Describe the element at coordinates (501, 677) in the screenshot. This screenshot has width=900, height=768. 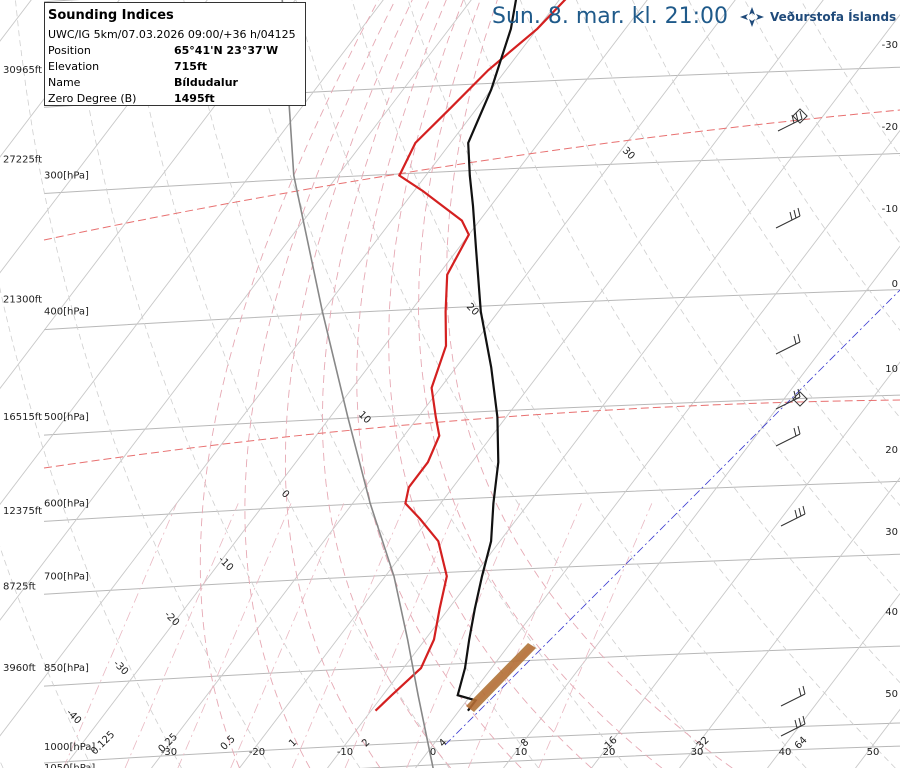
I see `icing-band` at that location.